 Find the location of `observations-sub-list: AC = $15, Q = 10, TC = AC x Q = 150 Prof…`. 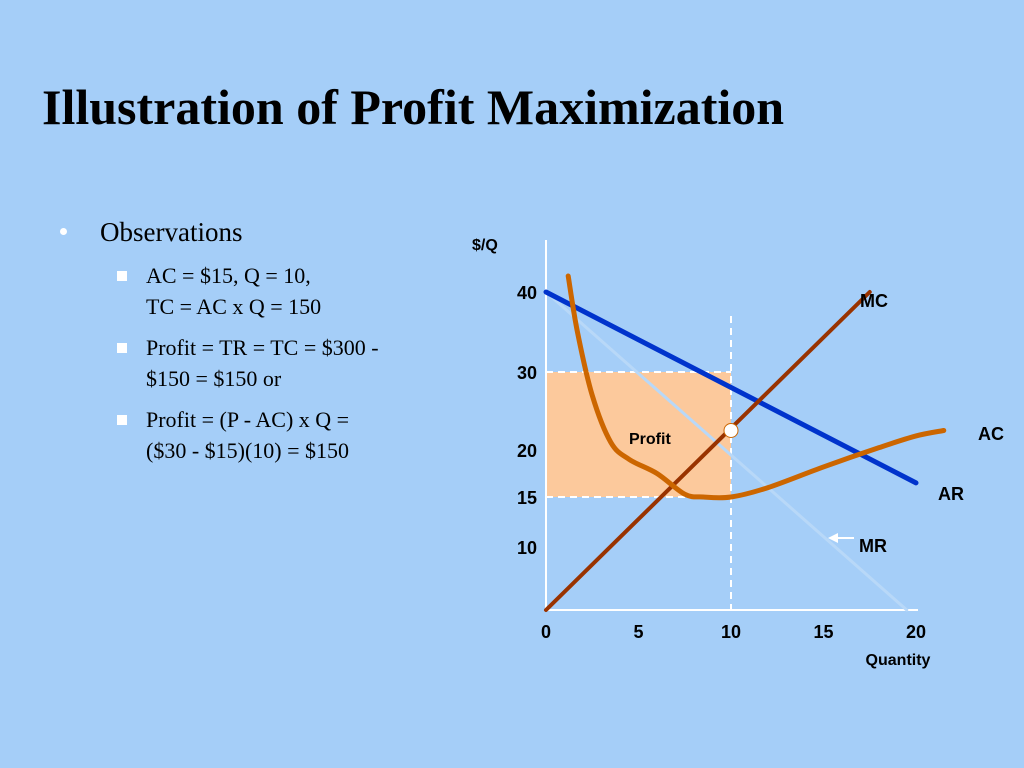

observations-sub-list: AC = $15, Q = 10, TC = AC x Q = 150 Prof… is located at coordinates (302, 368).